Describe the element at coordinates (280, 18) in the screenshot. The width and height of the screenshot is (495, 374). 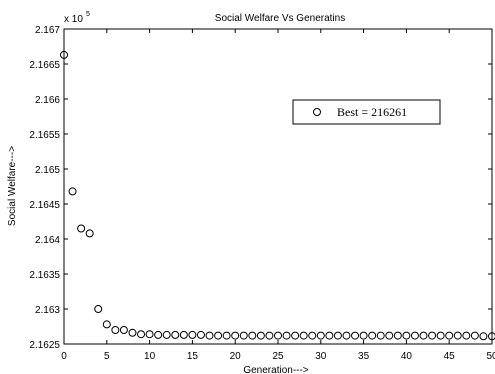
I see `chart-title: Social Welfare Vs Generatins` at that location.